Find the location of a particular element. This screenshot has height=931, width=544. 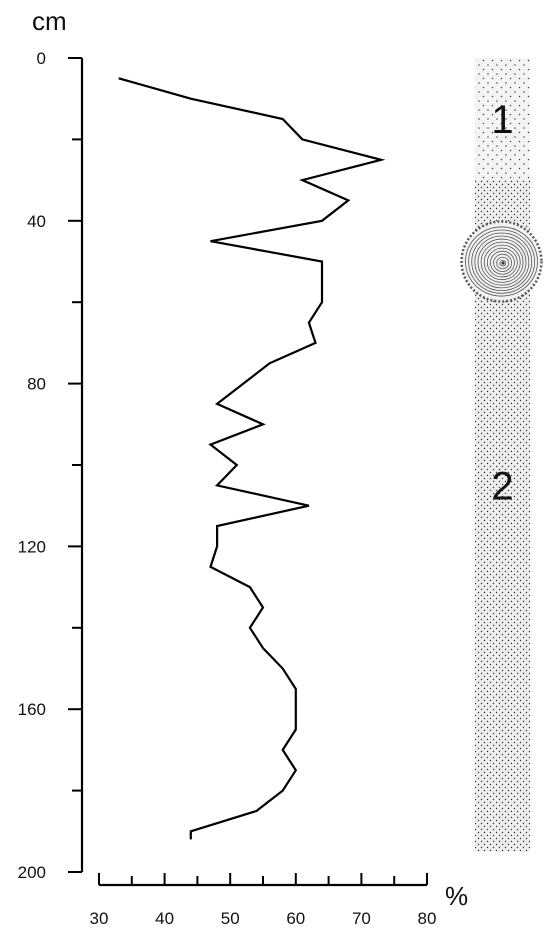

x-tick-label: 40 is located at coordinates (164, 918).